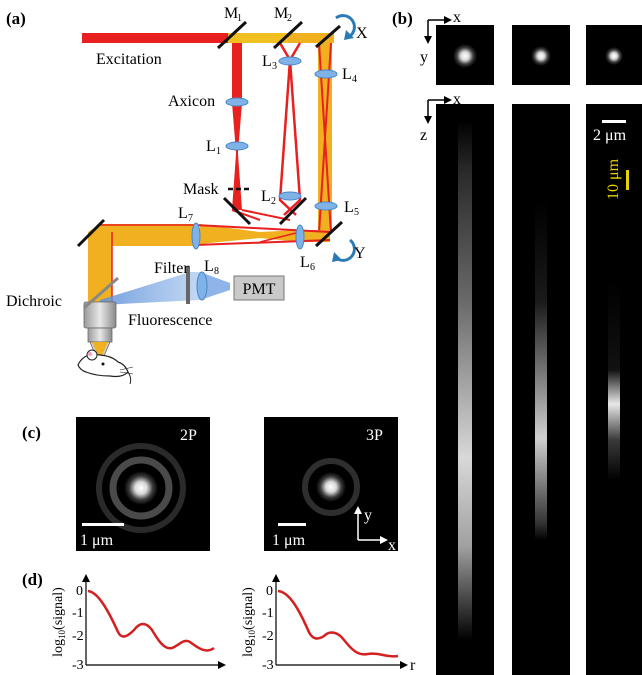 The image size is (642, 675). Describe the element at coordinates (290, 196) in the screenshot. I see `lens-l2` at that location.